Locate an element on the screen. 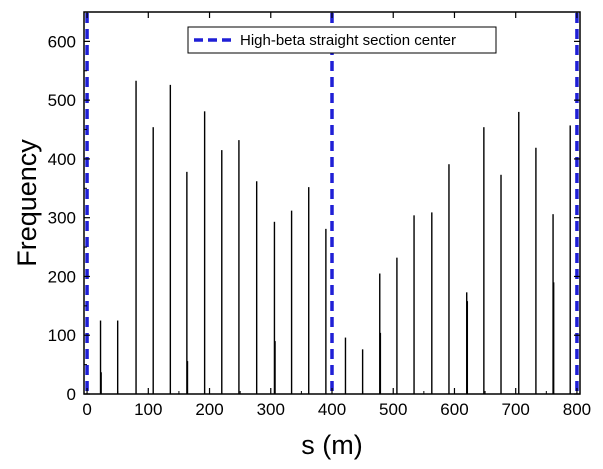 The height and width of the screenshot is (469, 603). x-tick-label: 800 is located at coordinates (577, 409).